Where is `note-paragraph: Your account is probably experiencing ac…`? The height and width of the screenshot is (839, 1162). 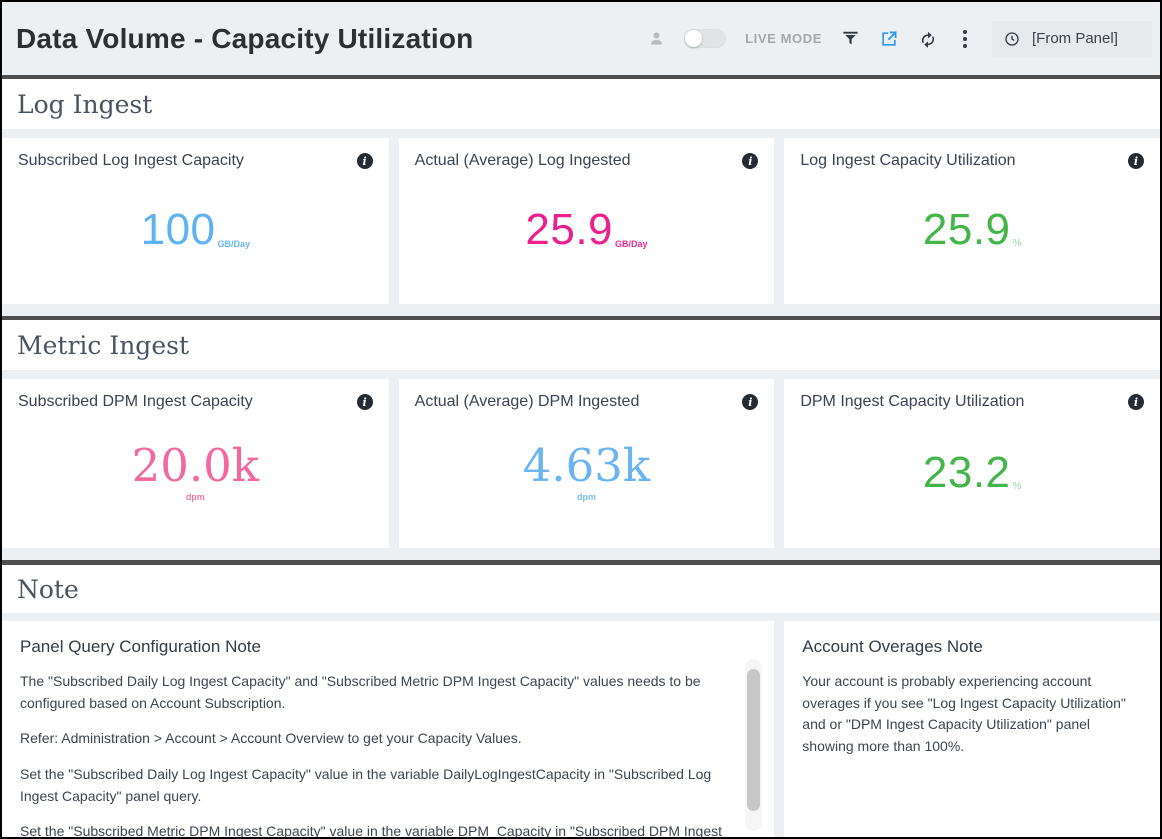 note-paragraph: Your account is probably experiencing ac… is located at coordinates (964, 714).